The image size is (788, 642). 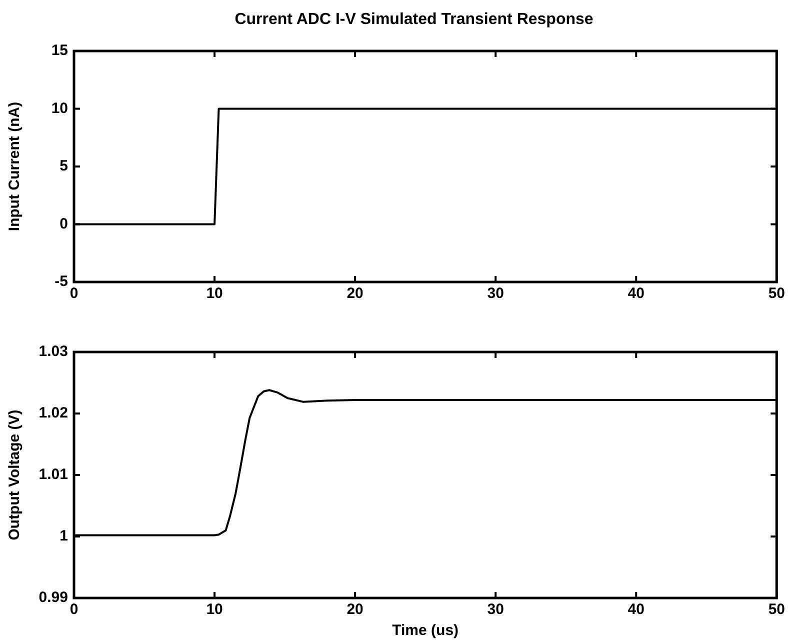 I want to click on y-tick-label: 1.01, so click(x=53, y=475).